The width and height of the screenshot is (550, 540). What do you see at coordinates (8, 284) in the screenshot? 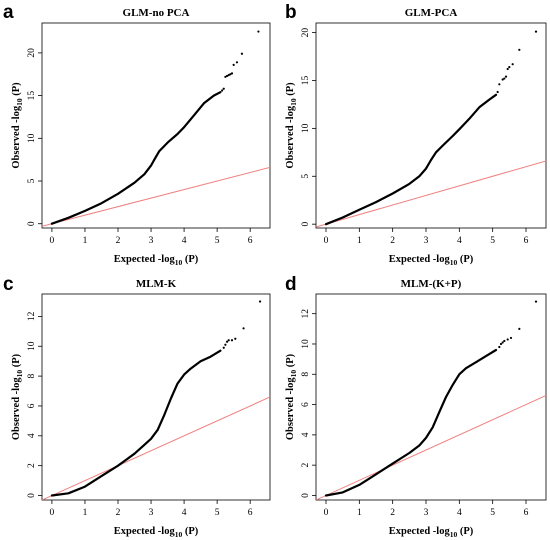
I see `panel-letter: c` at bounding box center [8, 284].